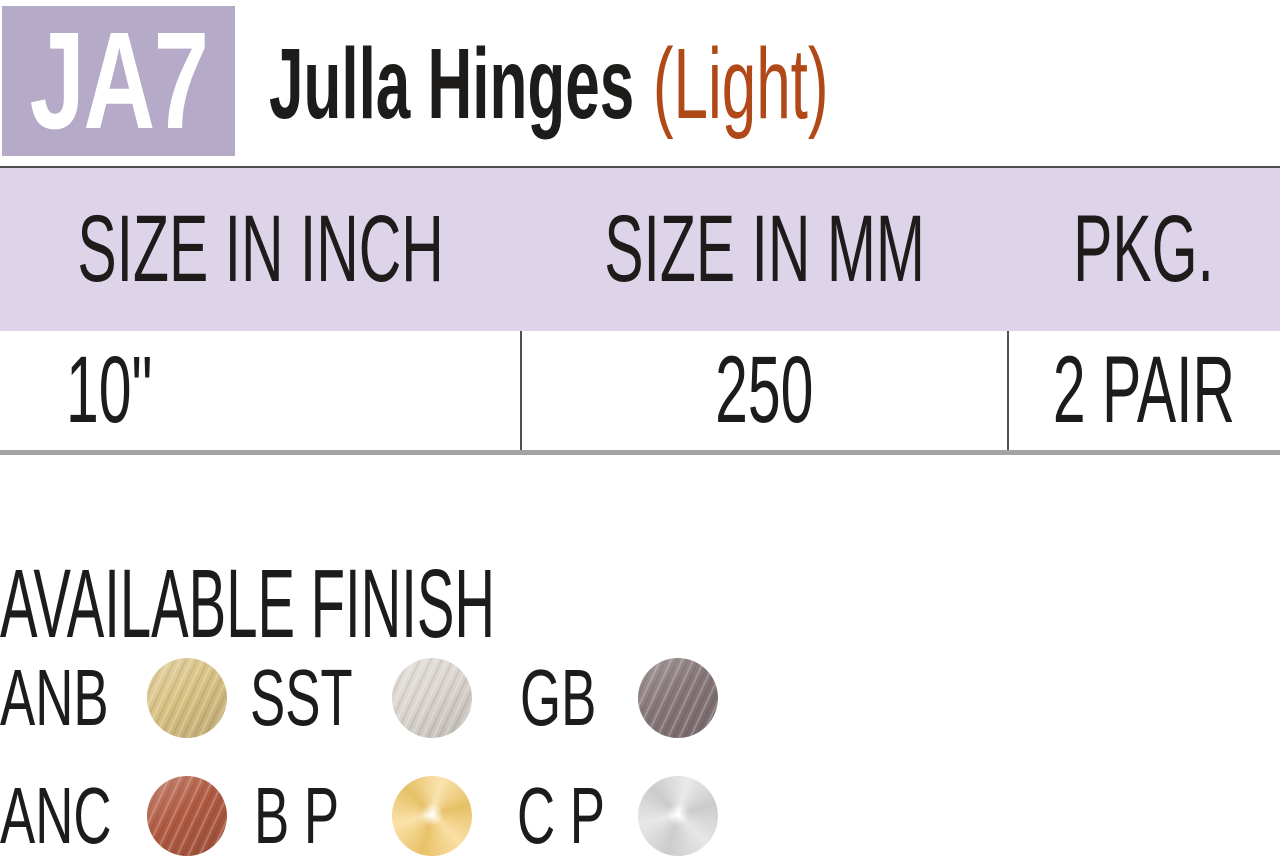 The width and height of the screenshot is (1280, 859). I want to click on product-code-badge: JA7, so click(118, 81).